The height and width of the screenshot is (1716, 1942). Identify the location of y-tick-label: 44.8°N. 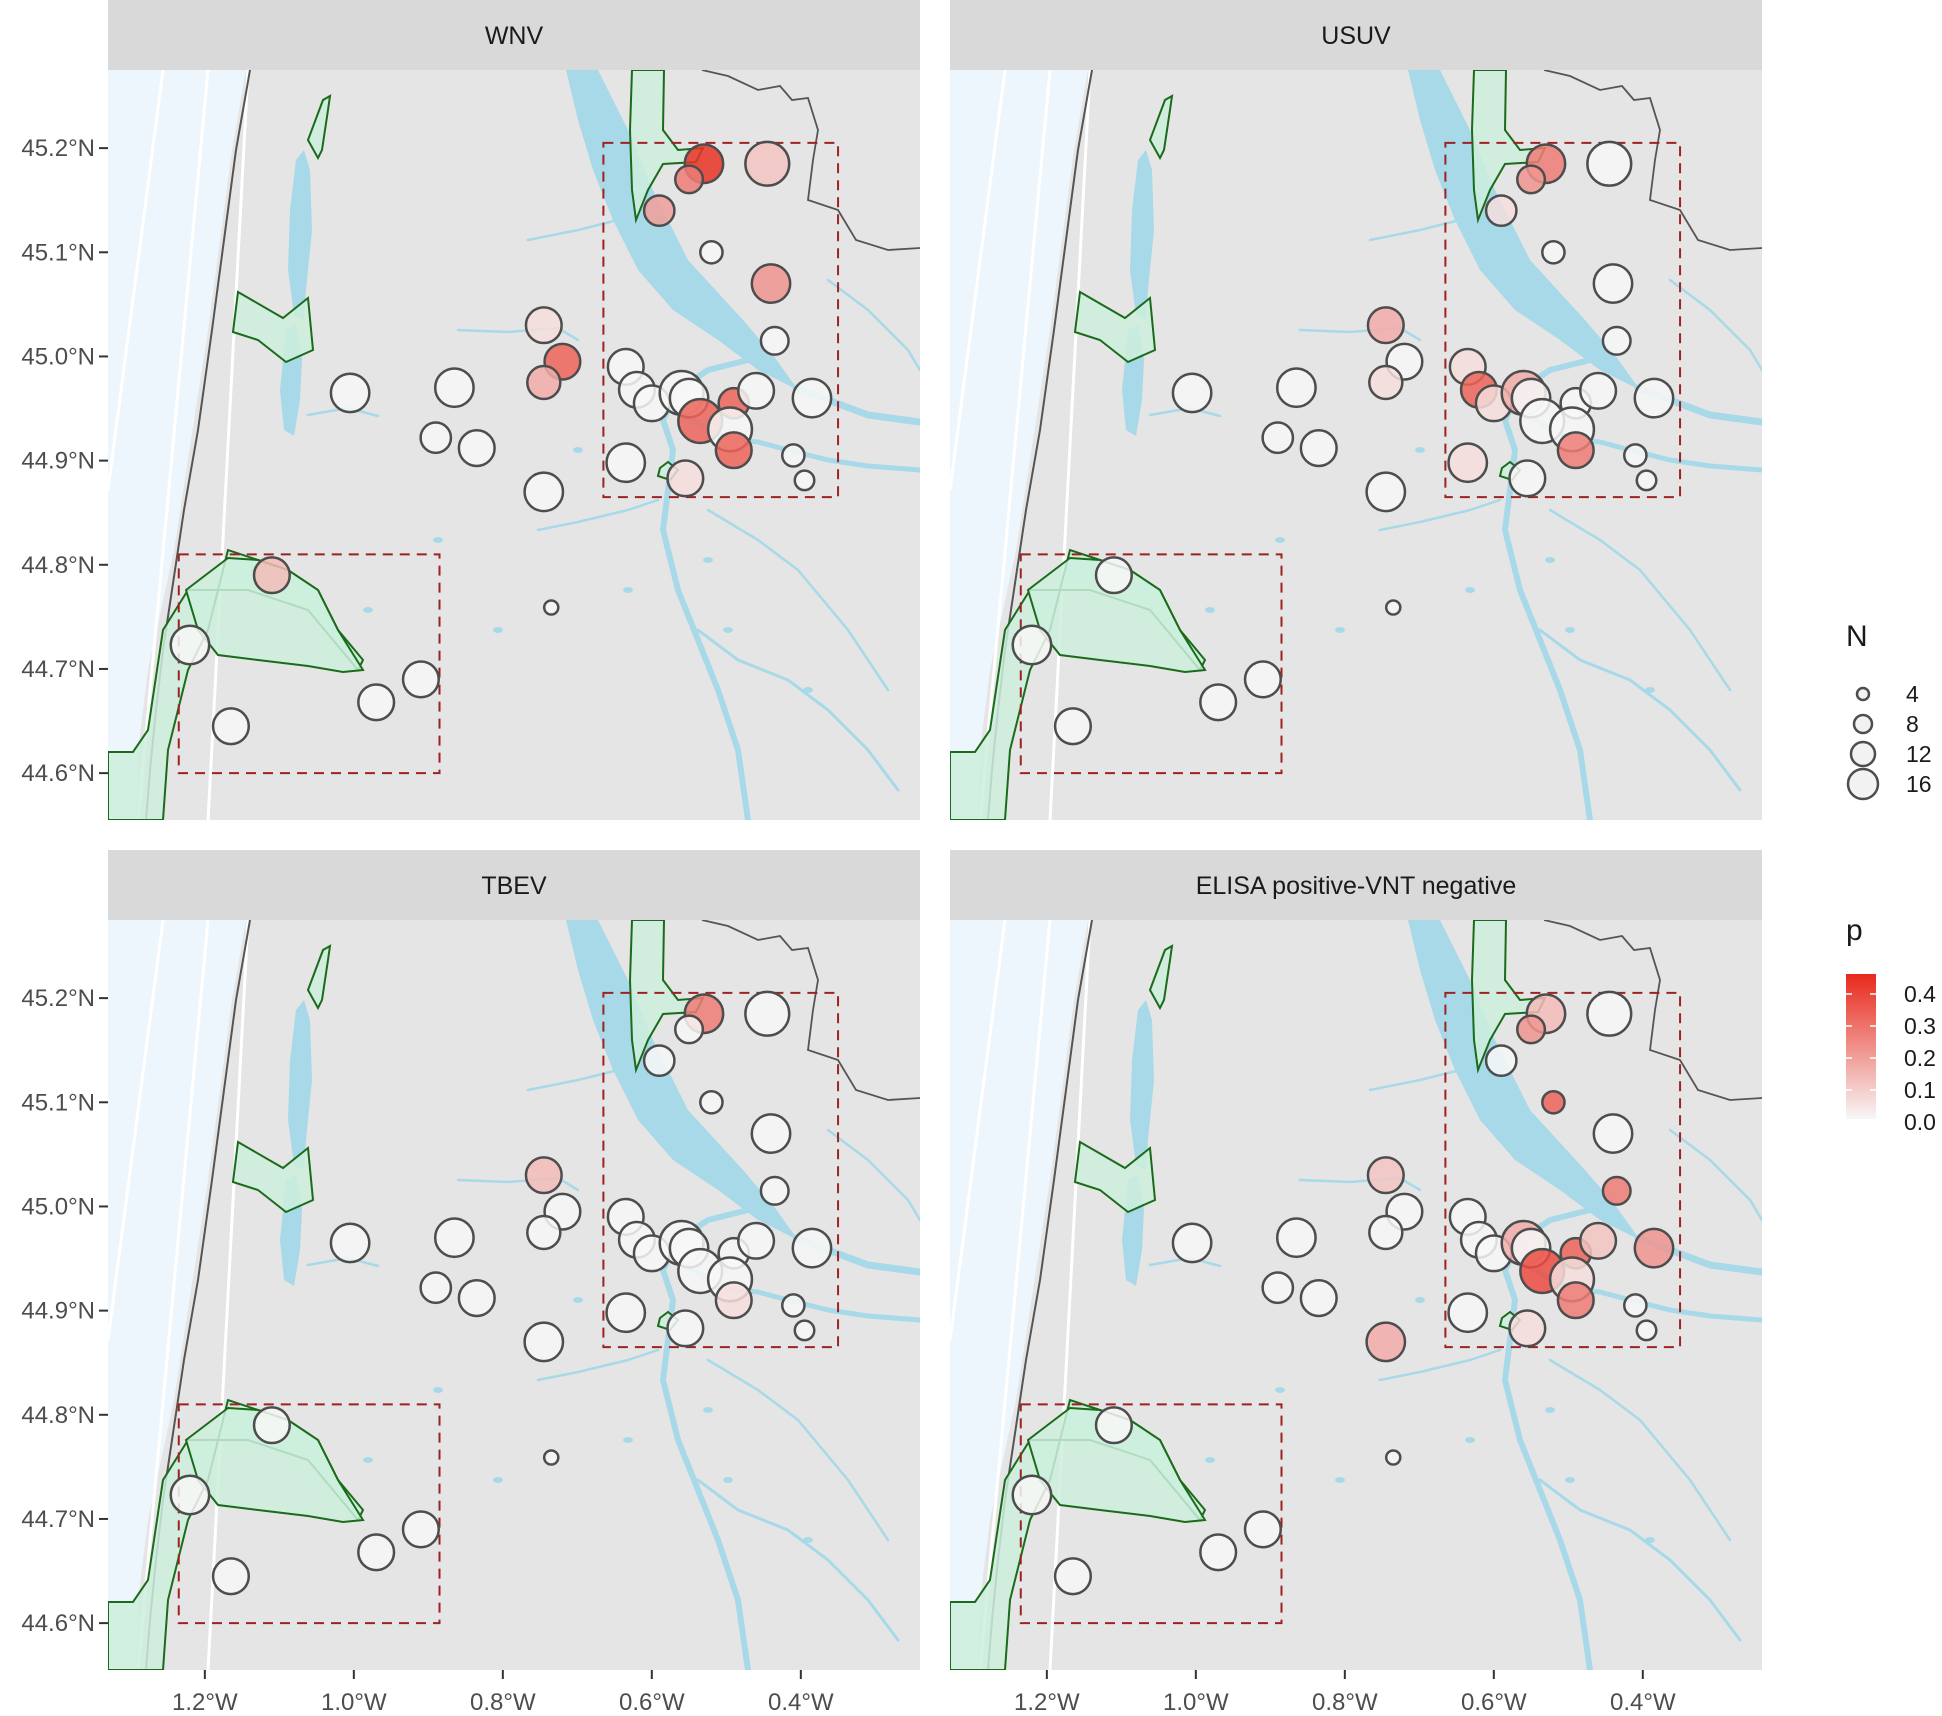
(58, 1415).